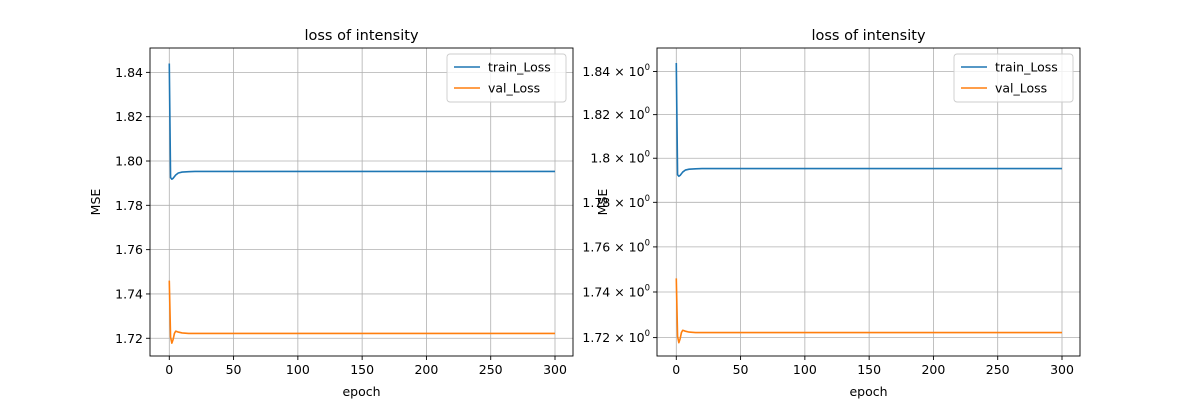 The image size is (1200, 400). What do you see at coordinates (616, 114) in the screenshot?
I see `y-tick-label: 1.82 × 100` at bounding box center [616, 114].